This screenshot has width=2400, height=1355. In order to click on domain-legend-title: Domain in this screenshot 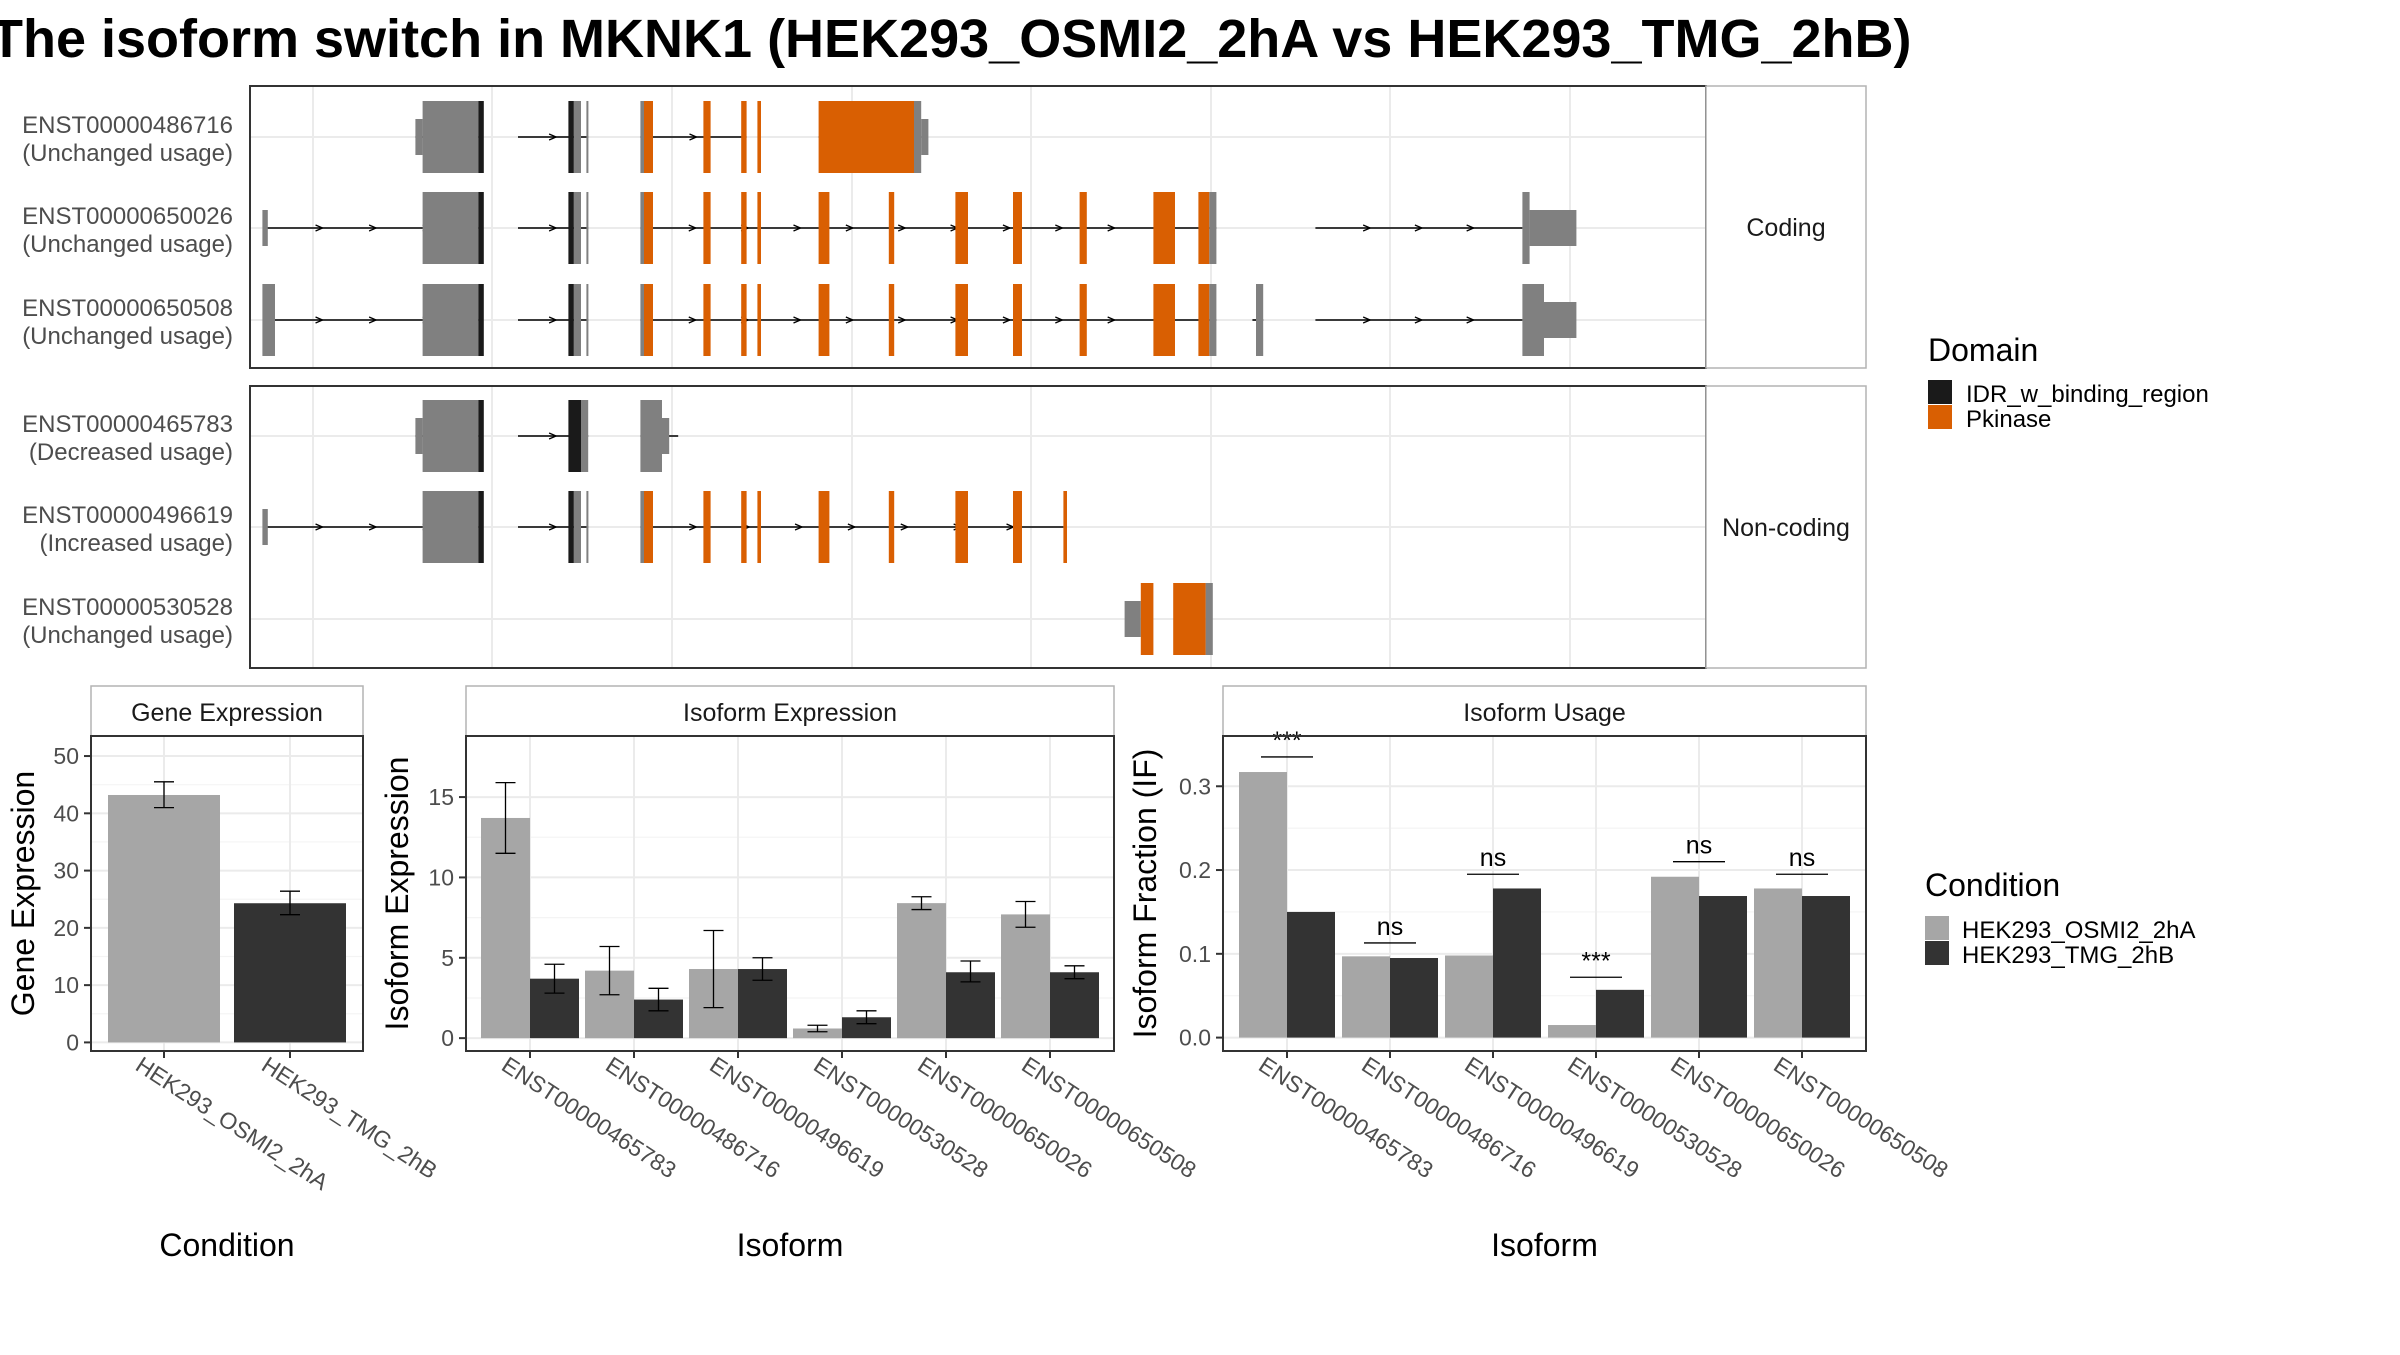, I will do `click(1983, 350)`.